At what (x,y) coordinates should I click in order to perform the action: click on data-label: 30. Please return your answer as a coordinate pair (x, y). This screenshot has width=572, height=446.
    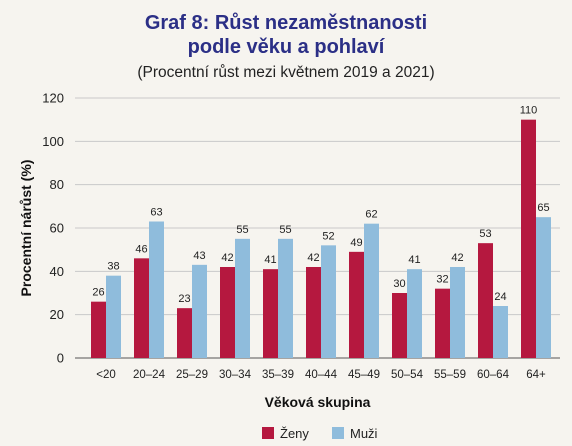
    Looking at the image, I should click on (399, 284).